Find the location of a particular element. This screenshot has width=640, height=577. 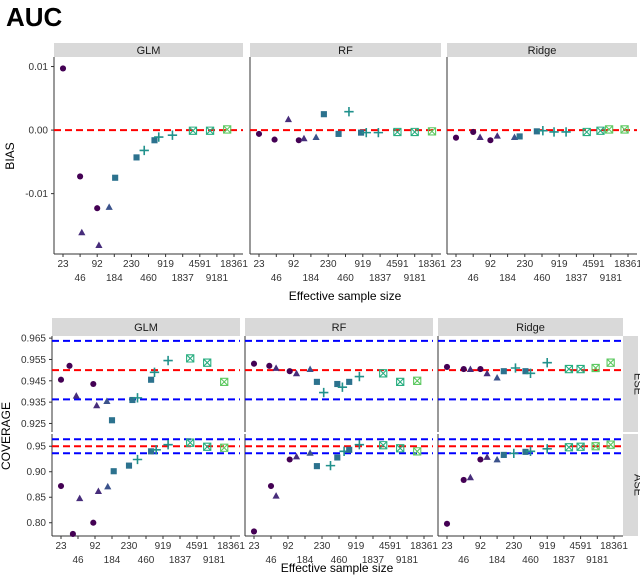

facet-strip-label: GLM is located at coordinates (146, 328).